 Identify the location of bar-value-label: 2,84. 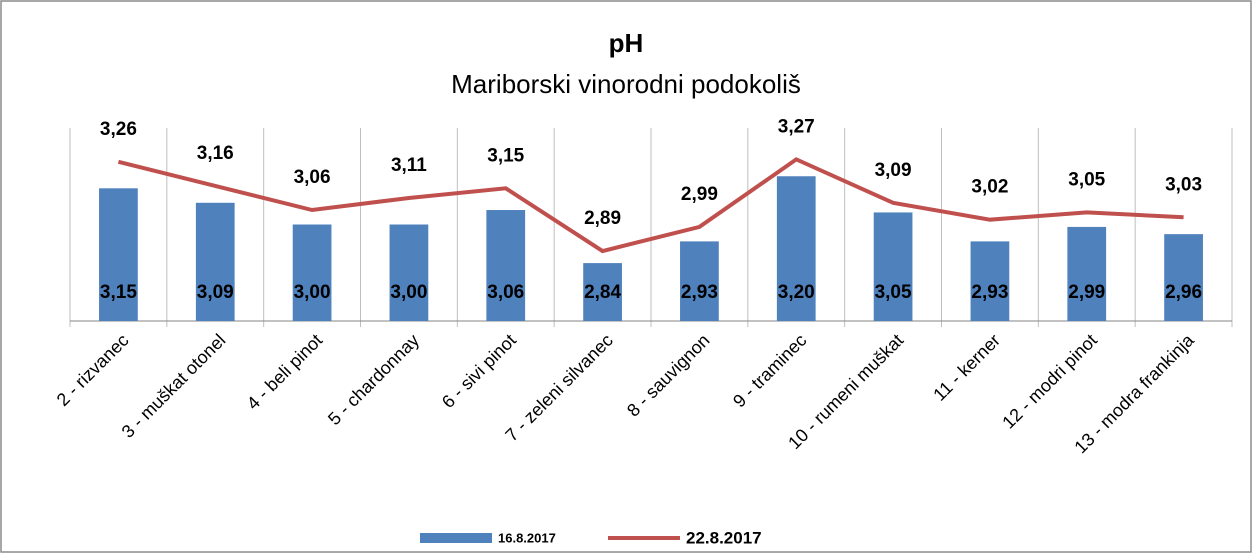
(602, 292).